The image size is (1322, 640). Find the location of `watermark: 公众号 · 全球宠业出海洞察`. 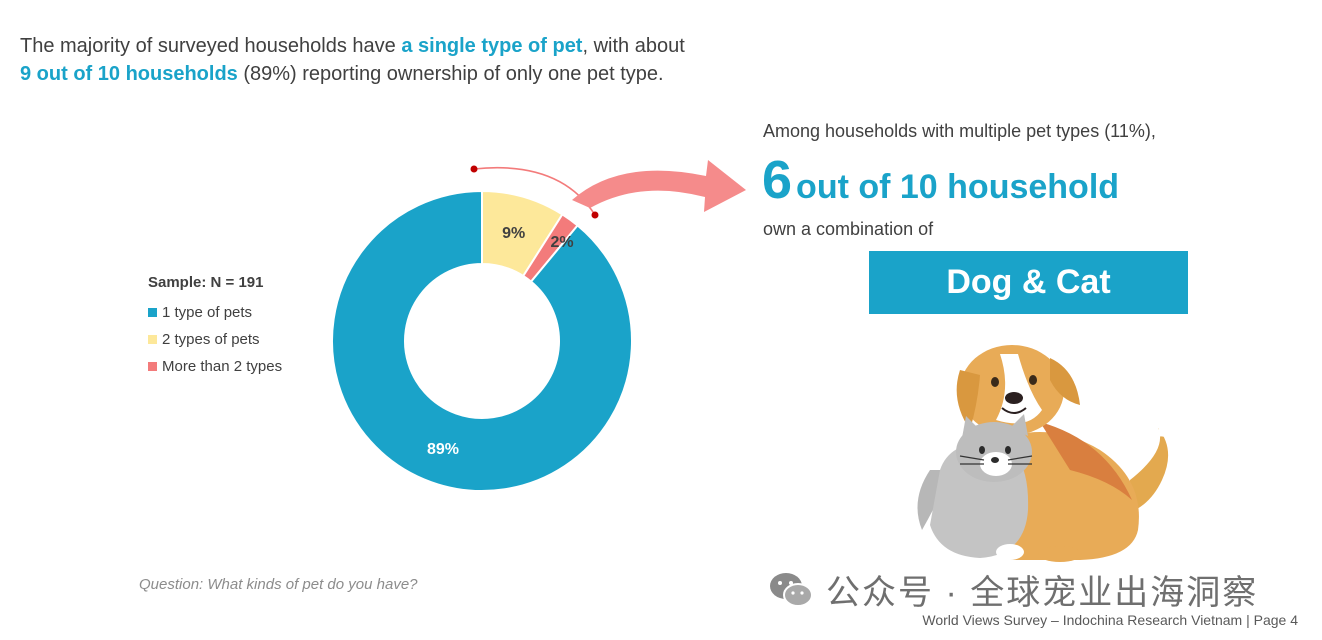

watermark: 公众号 · 全球宠业出海洞察 is located at coordinates (1013, 589).